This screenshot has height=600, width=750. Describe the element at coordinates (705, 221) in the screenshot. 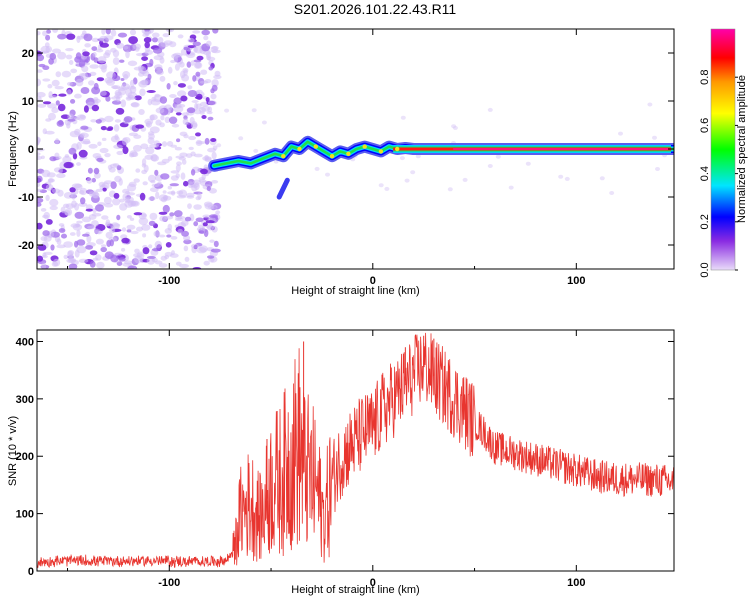

I see `colorbar-tick-label: 0.2` at that location.